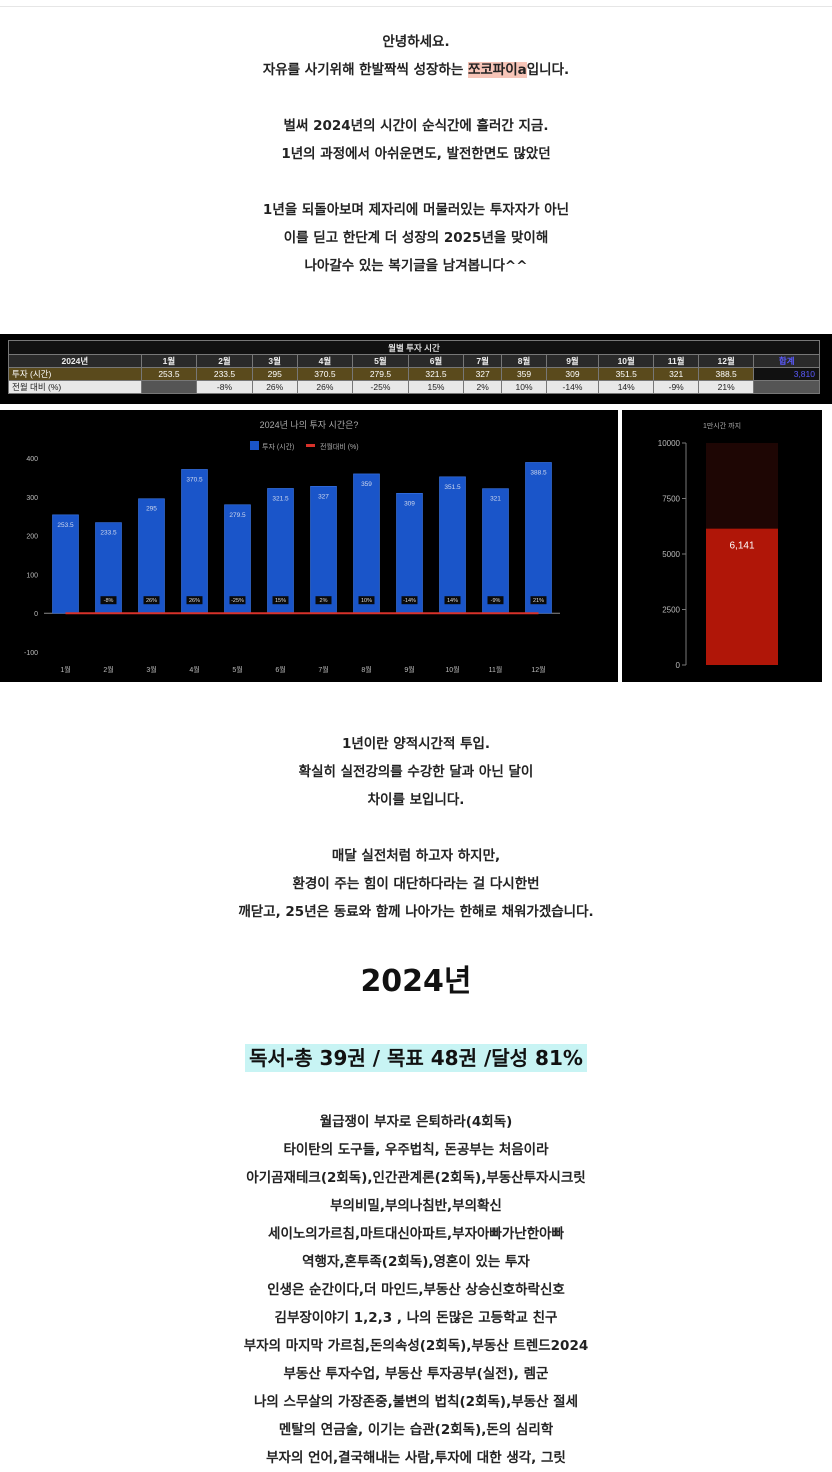 The width and height of the screenshot is (832, 1472). Describe the element at coordinates (416, 1178) in the screenshot. I see `book-line: 아기곰재테크(2회독),인간관계론(2회독),부동산투자시크릿` at that location.